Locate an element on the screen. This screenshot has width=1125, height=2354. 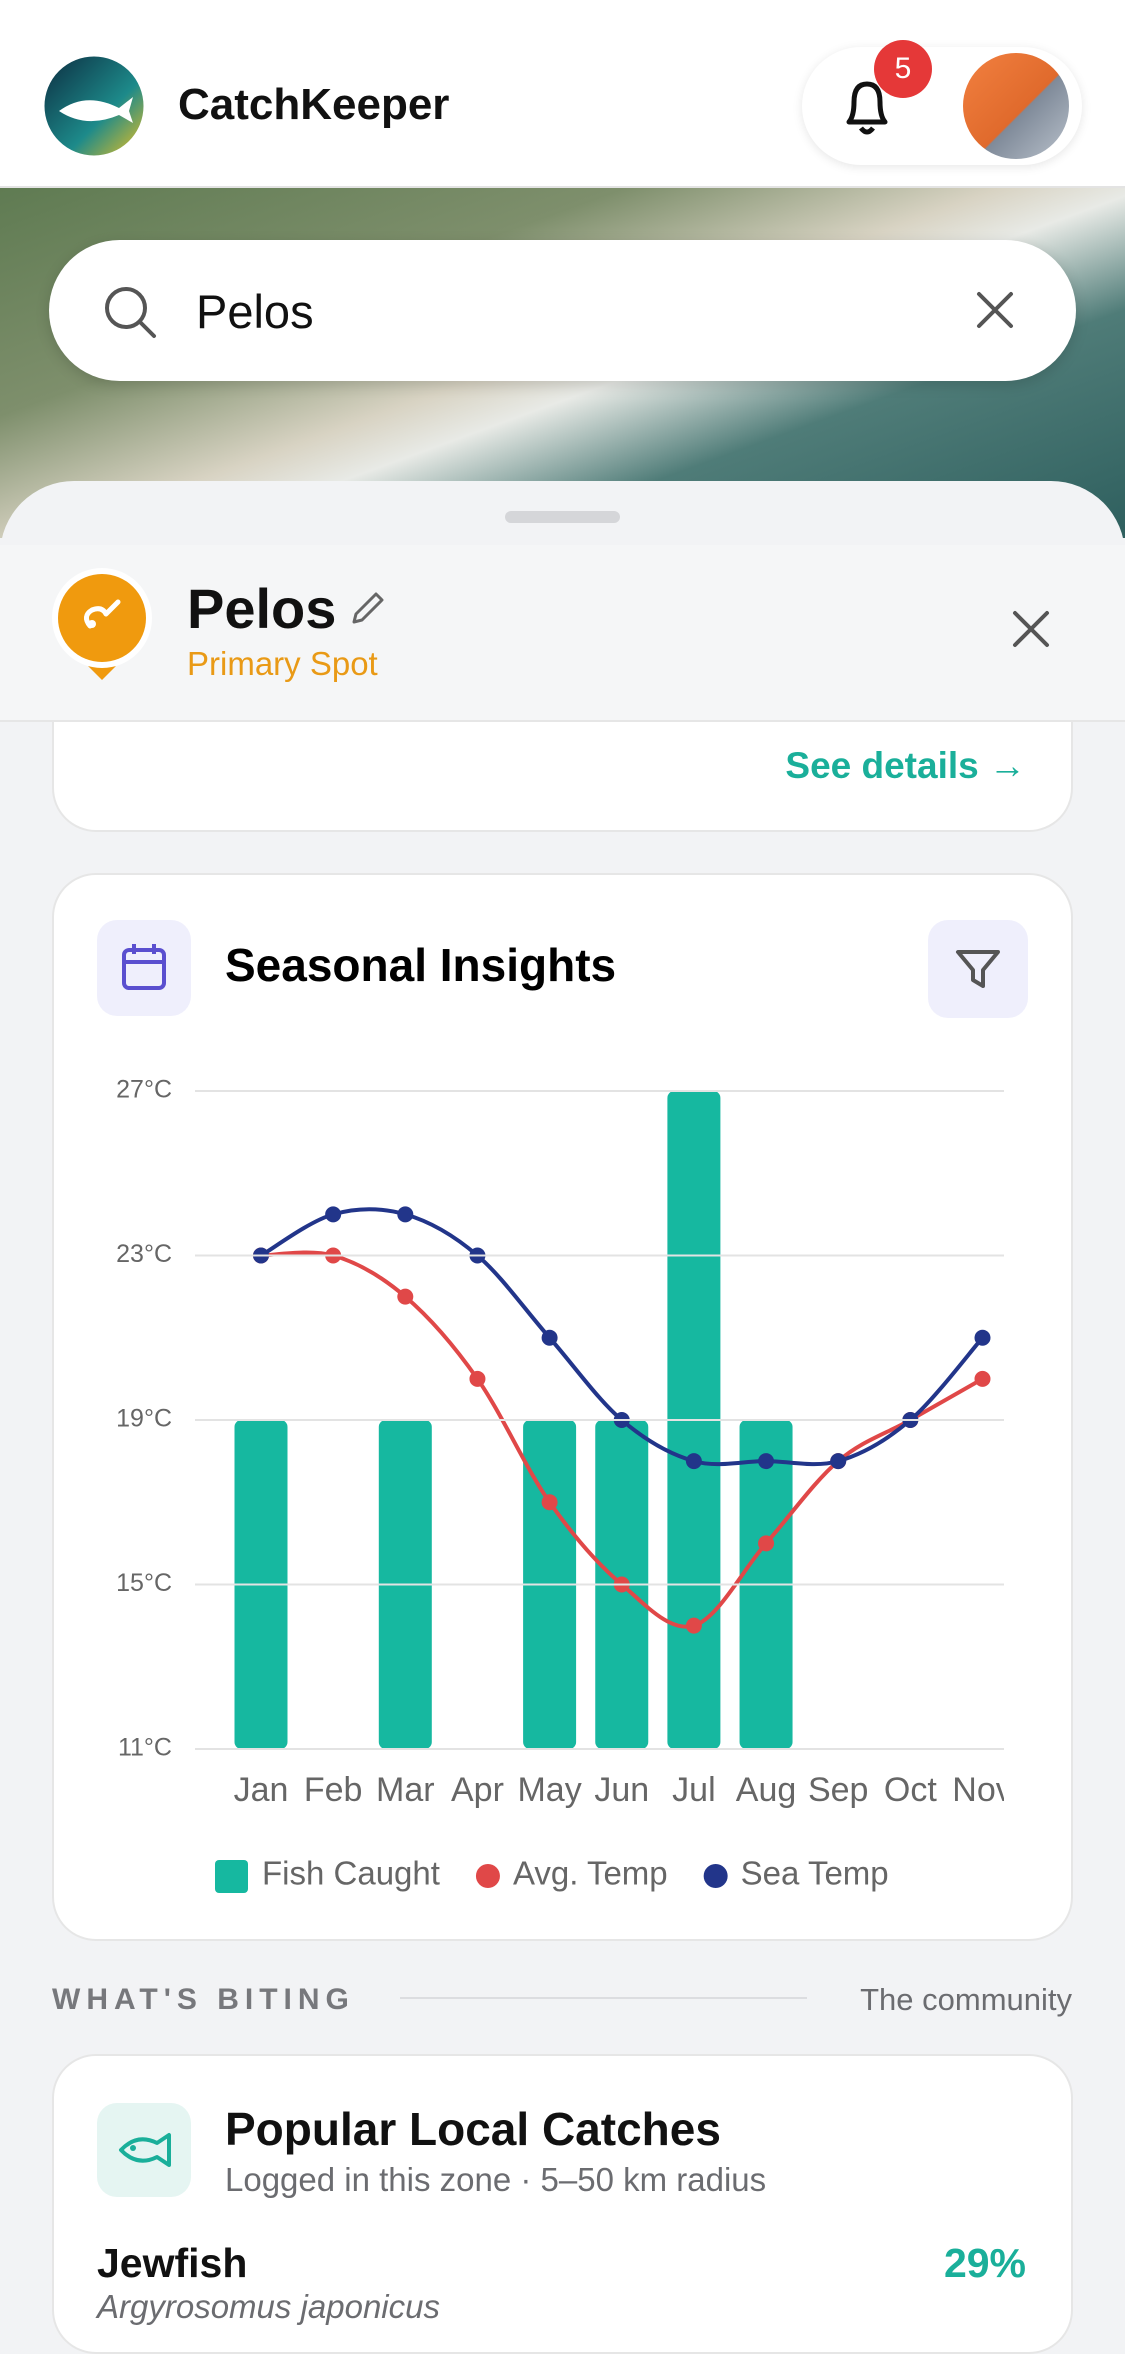
catch-name: Jewfish is located at coordinates (172, 2263).